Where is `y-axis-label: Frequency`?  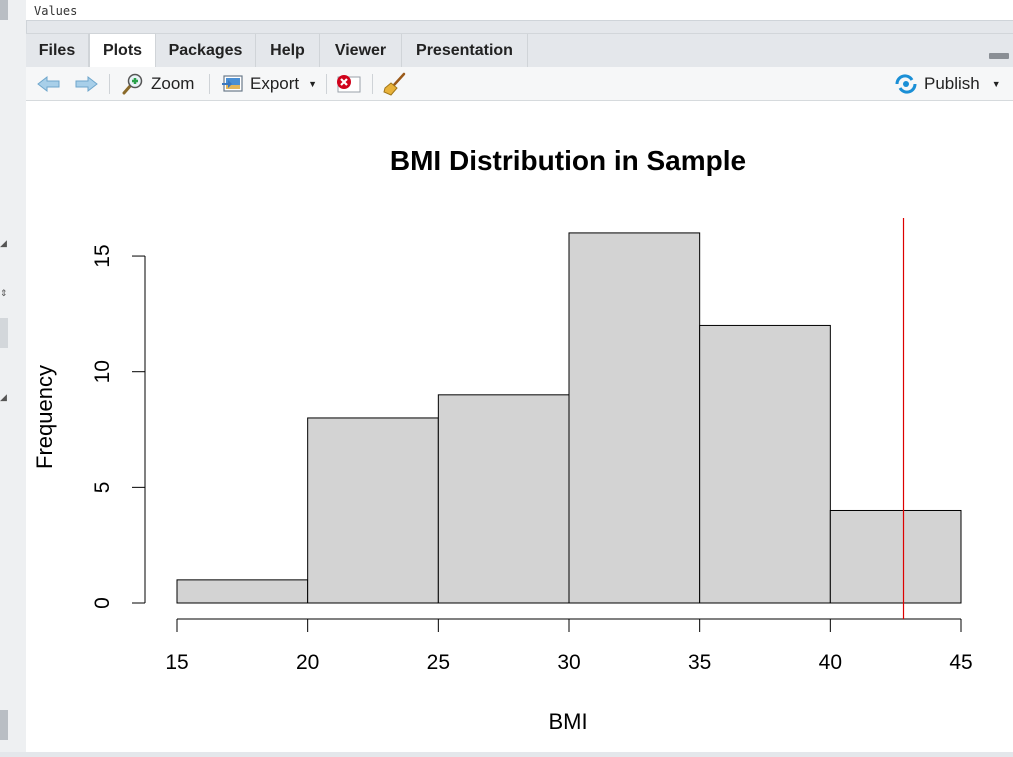 y-axis-label: Frequency is located at coordinates (44, 417).